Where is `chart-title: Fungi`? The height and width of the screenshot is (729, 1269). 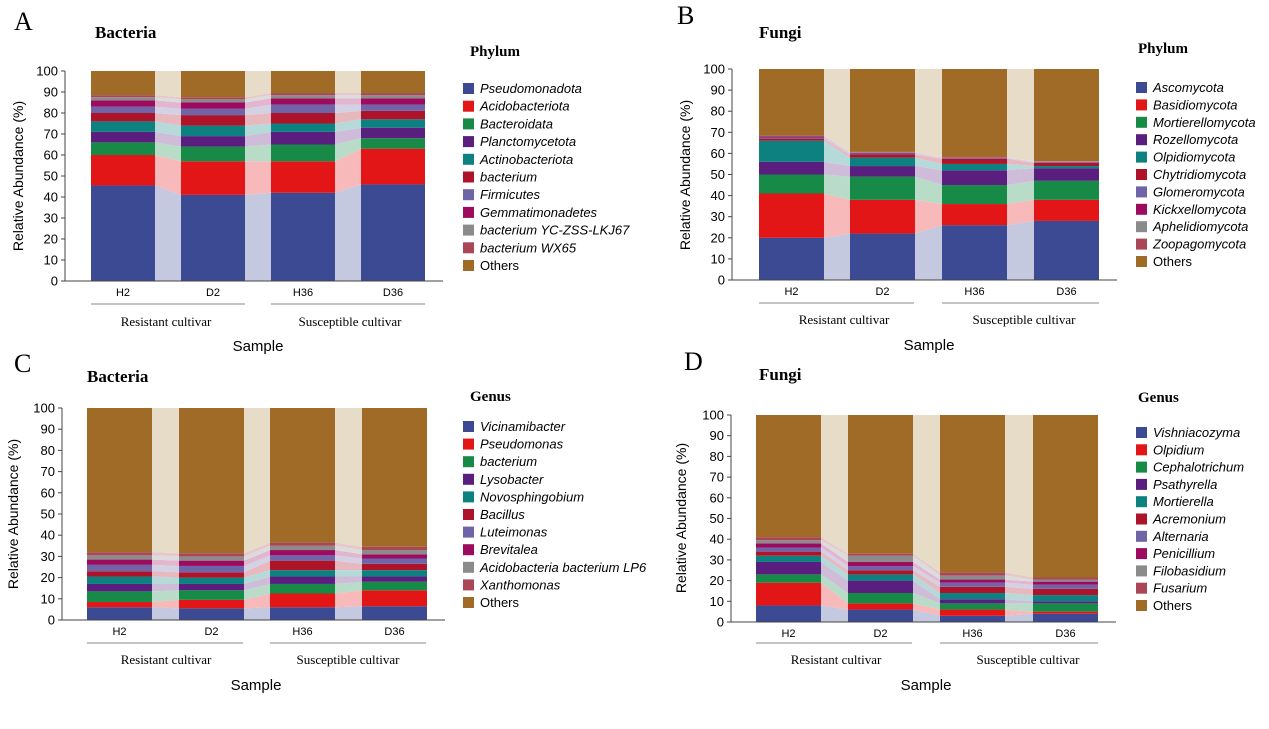
chart-title: Fungi is located at coordinates (780, 374).